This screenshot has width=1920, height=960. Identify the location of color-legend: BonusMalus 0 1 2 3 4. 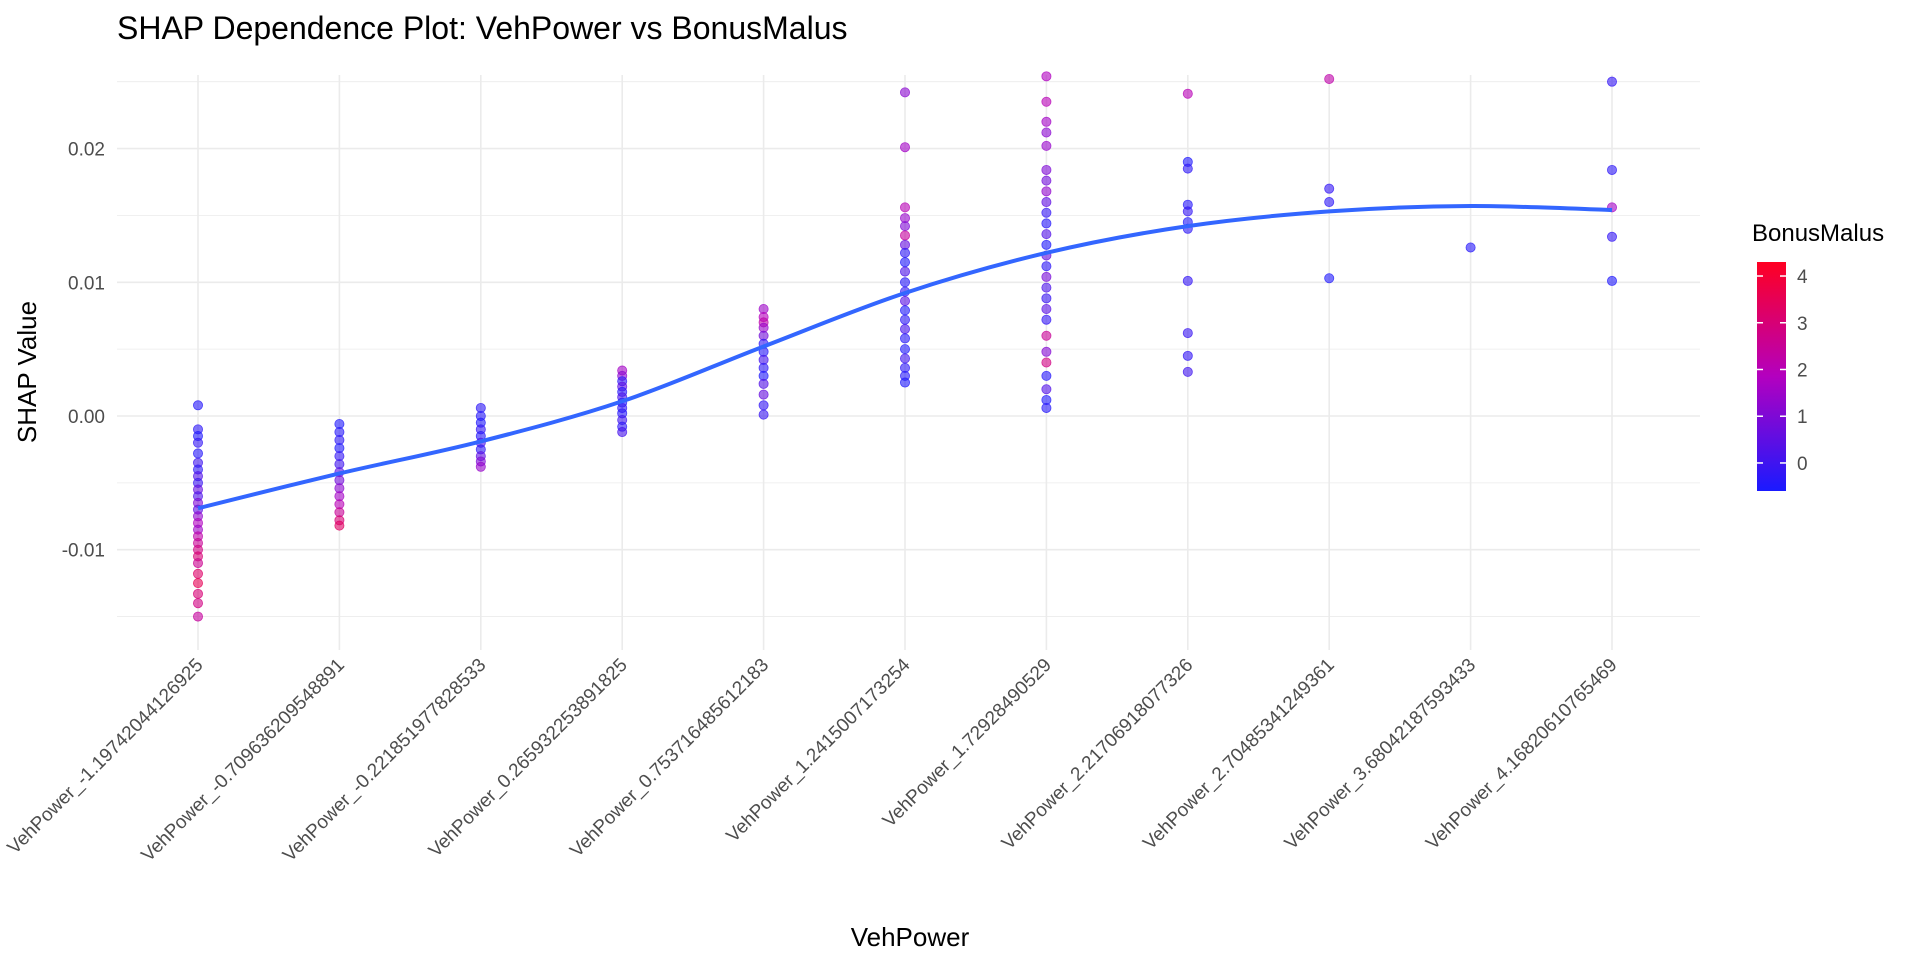
(1818, 355).